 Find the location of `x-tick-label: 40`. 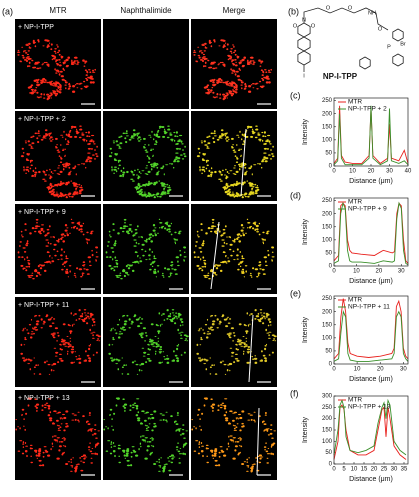

x-tick-label: 40 is located at coordinates (408, 172).